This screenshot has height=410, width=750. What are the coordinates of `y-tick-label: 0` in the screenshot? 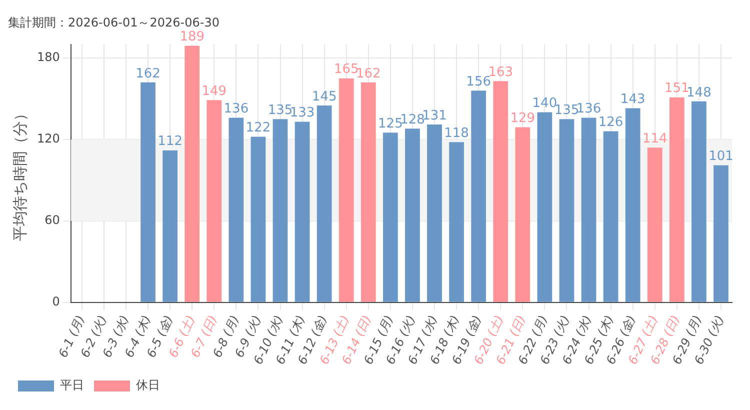 It's located at (56, 301).